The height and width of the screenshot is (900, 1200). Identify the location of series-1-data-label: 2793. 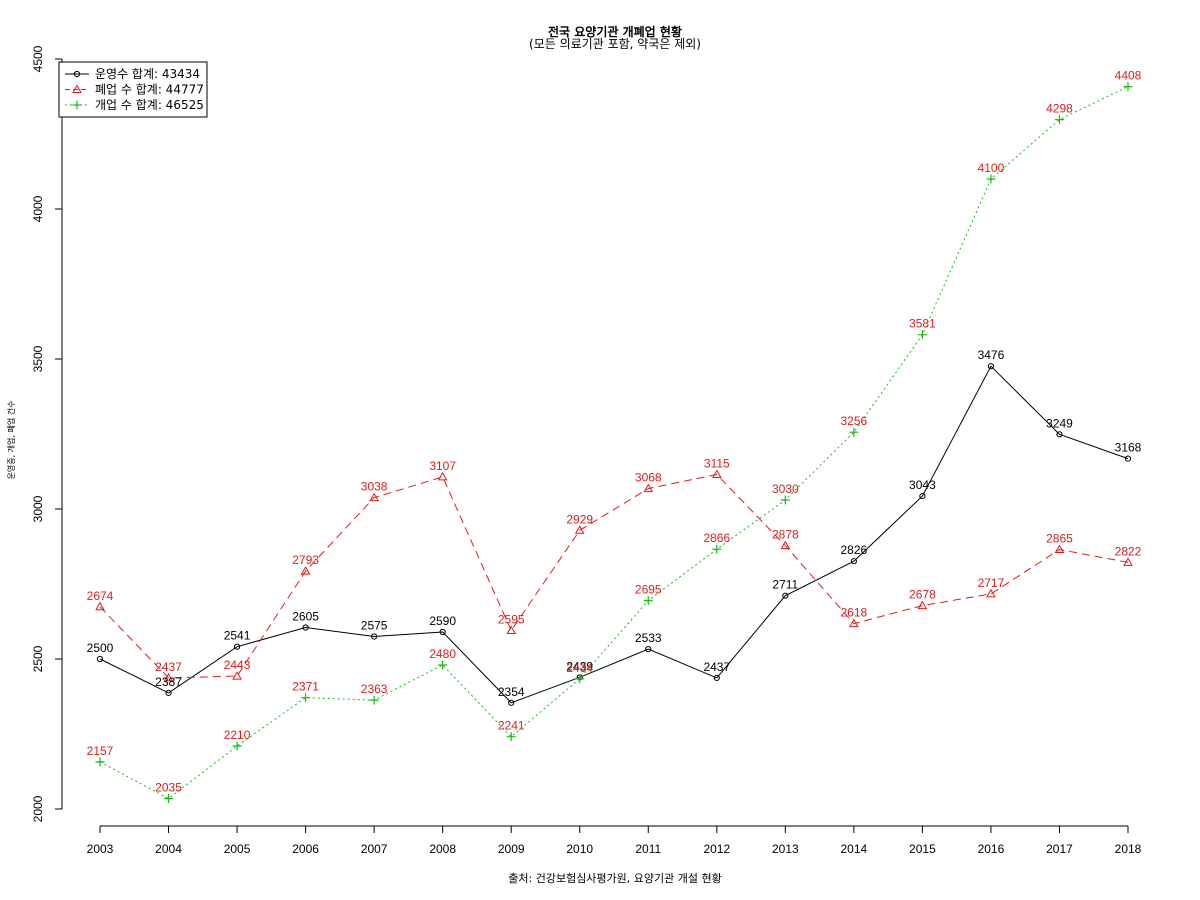
(305, 560).